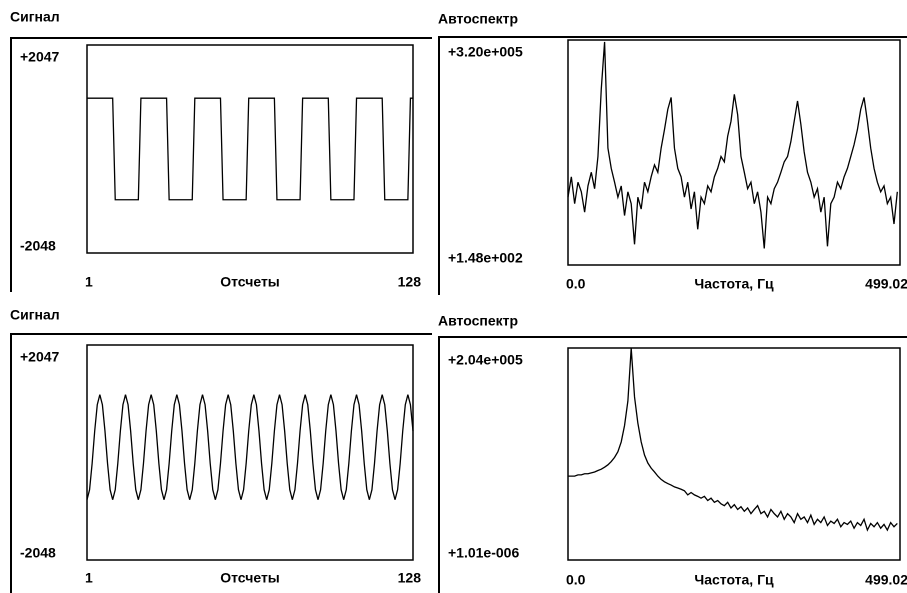 The width and height of the screenshot is (907, 593). What do you see at coordinates (483, 553) in the screenshot?
I see `y-tick-label: +1.01e-006` at bounding box center [483, 553].